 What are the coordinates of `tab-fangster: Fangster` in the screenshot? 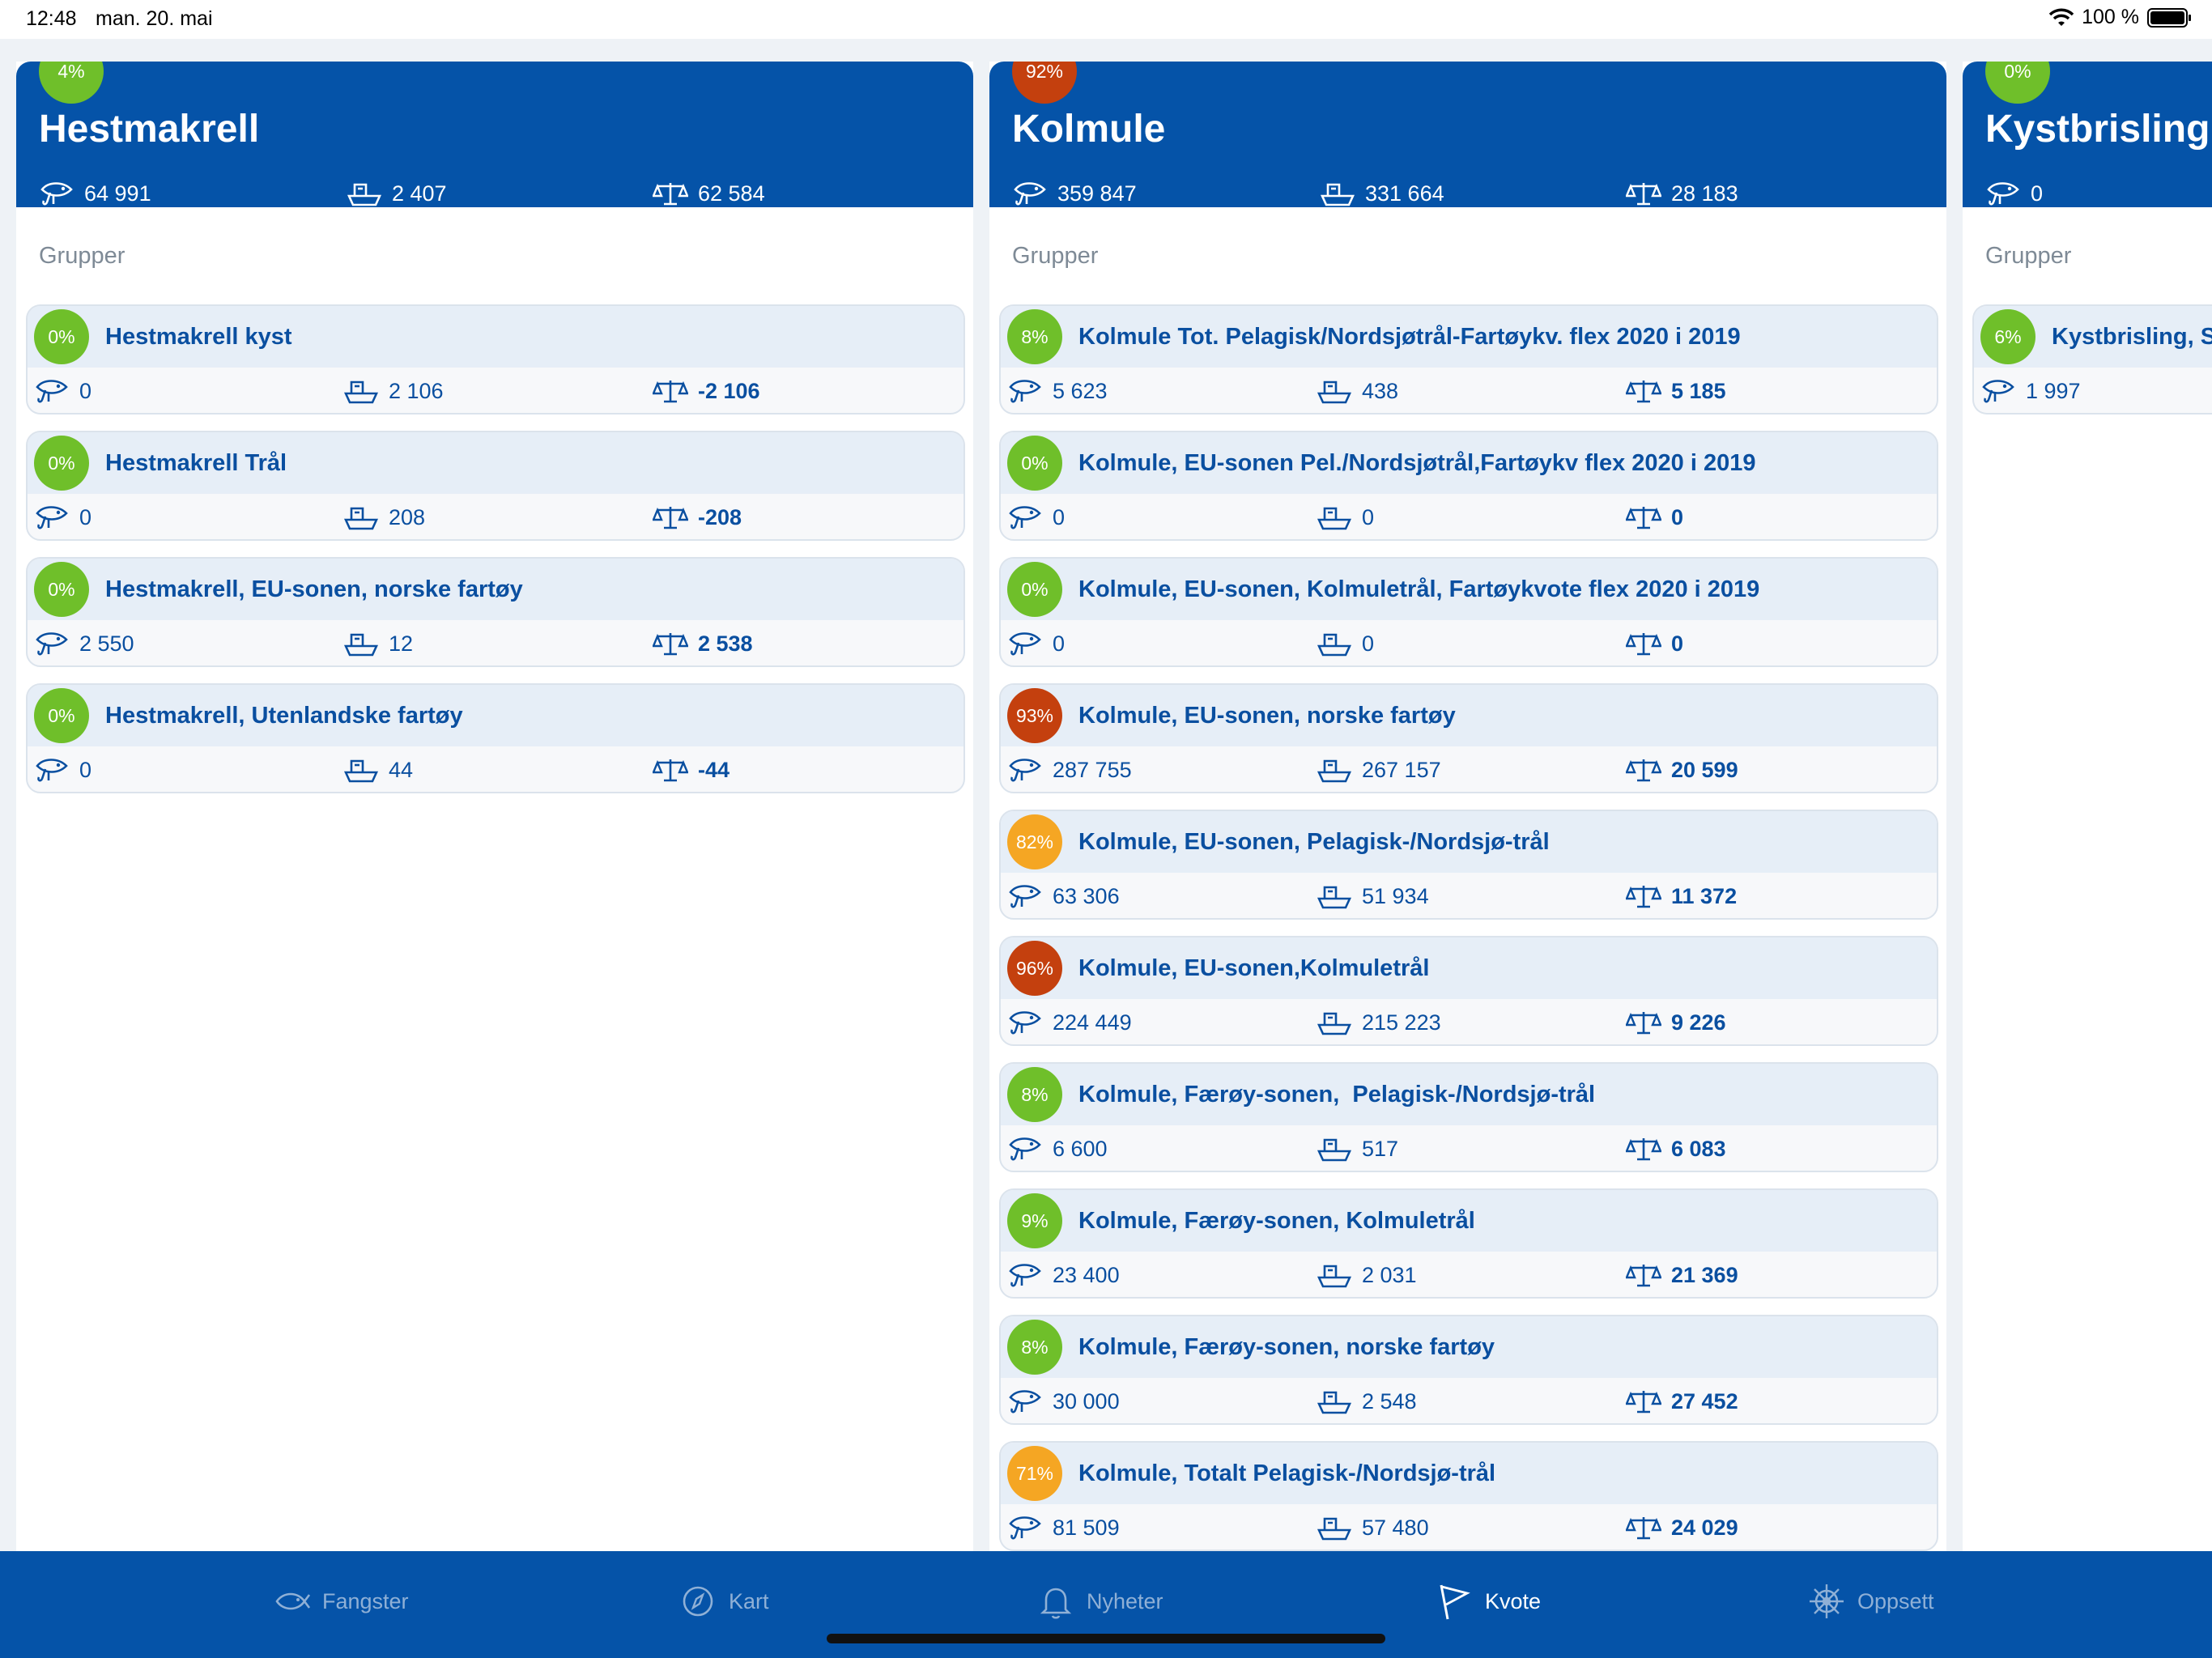 It's located at (341, 1601).